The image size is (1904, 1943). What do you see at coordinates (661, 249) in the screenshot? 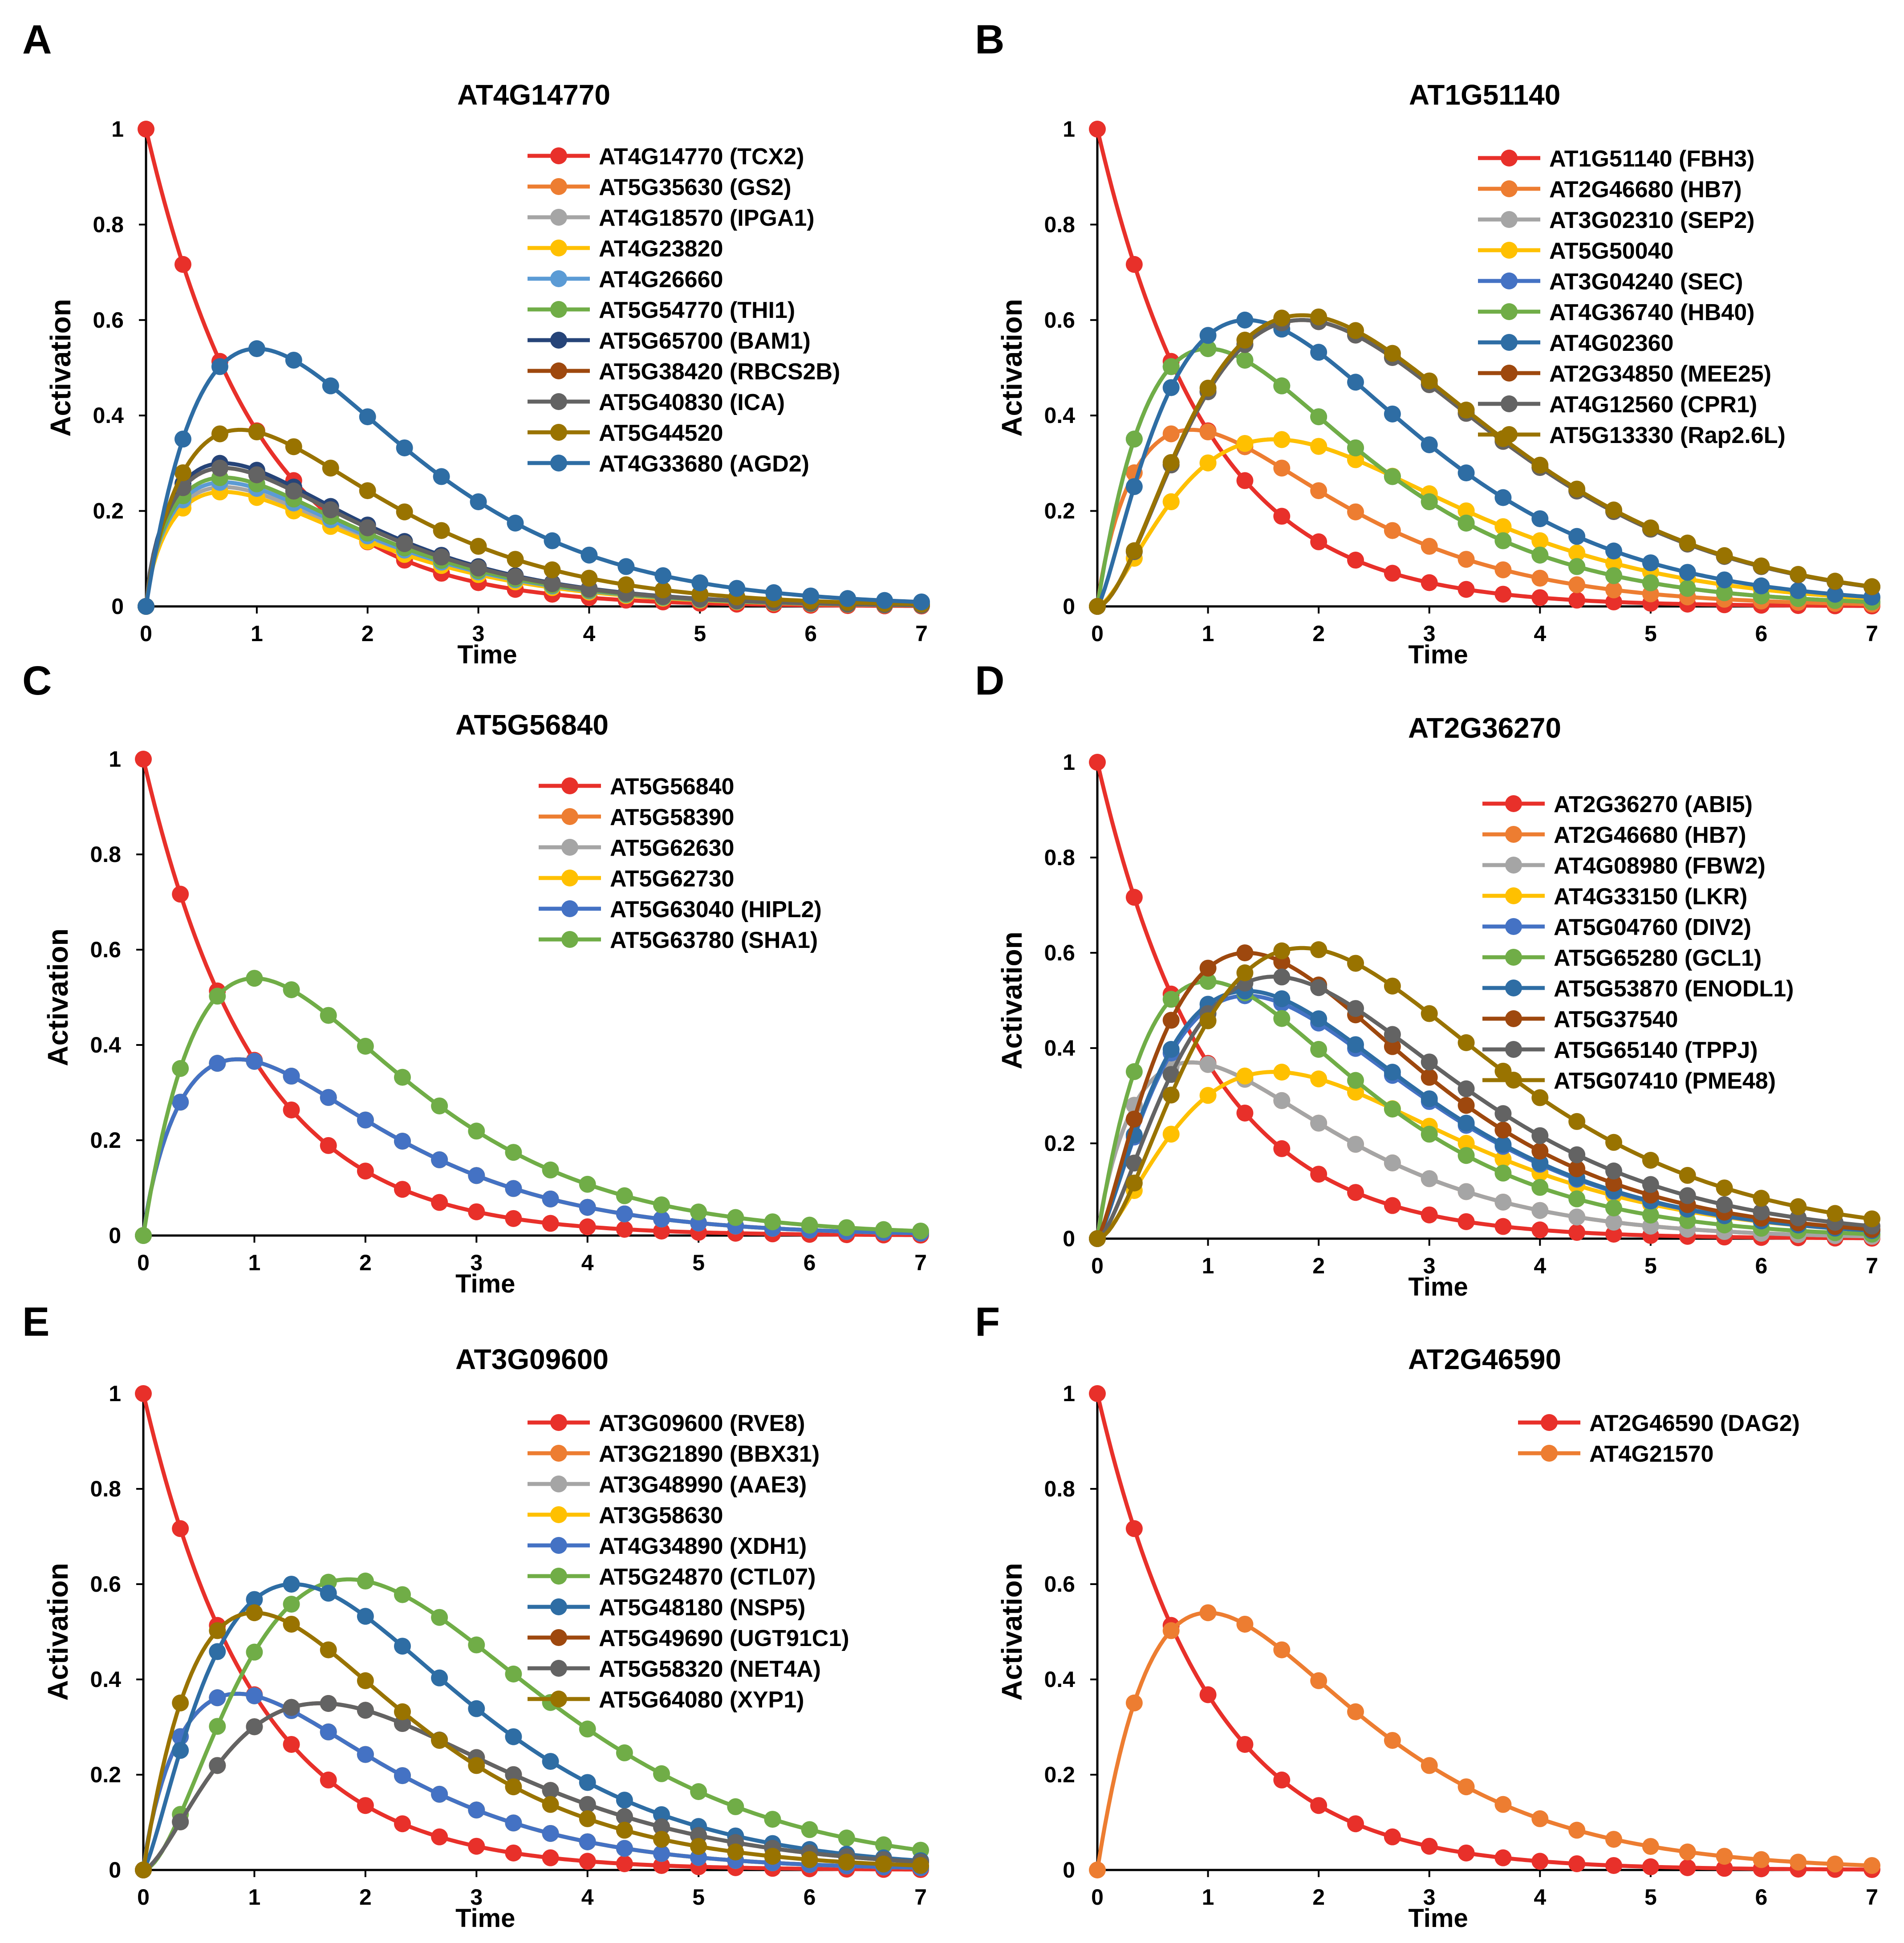
I see `legend-label: AT4G23820` at bounding box center [661, 249].